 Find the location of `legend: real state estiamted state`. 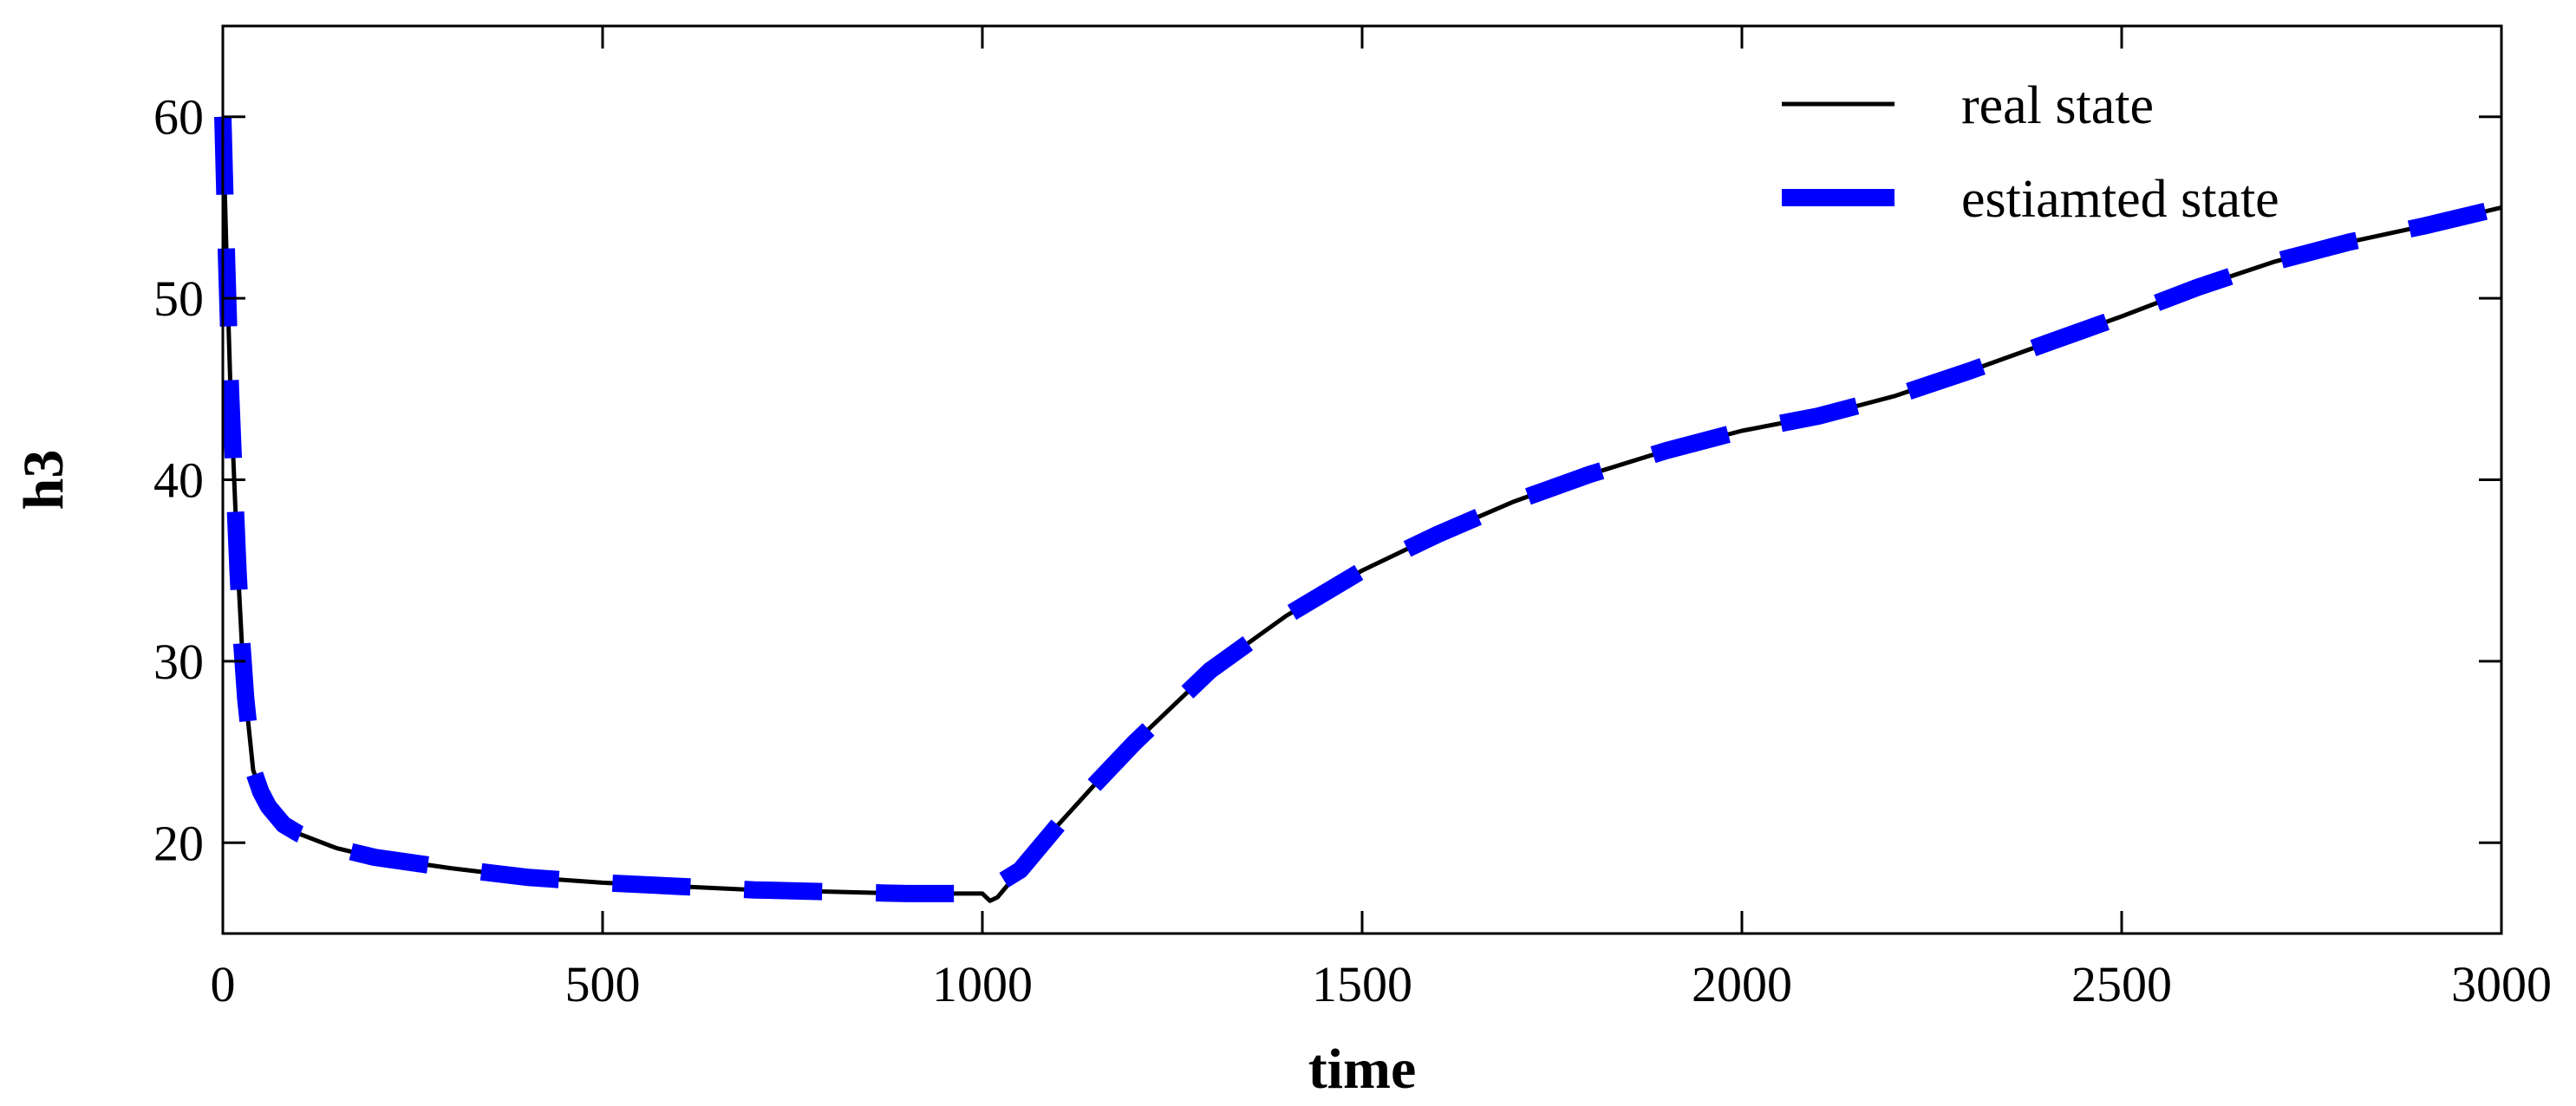

legend: real state estiamted state is located at coordinates (2031, 152).